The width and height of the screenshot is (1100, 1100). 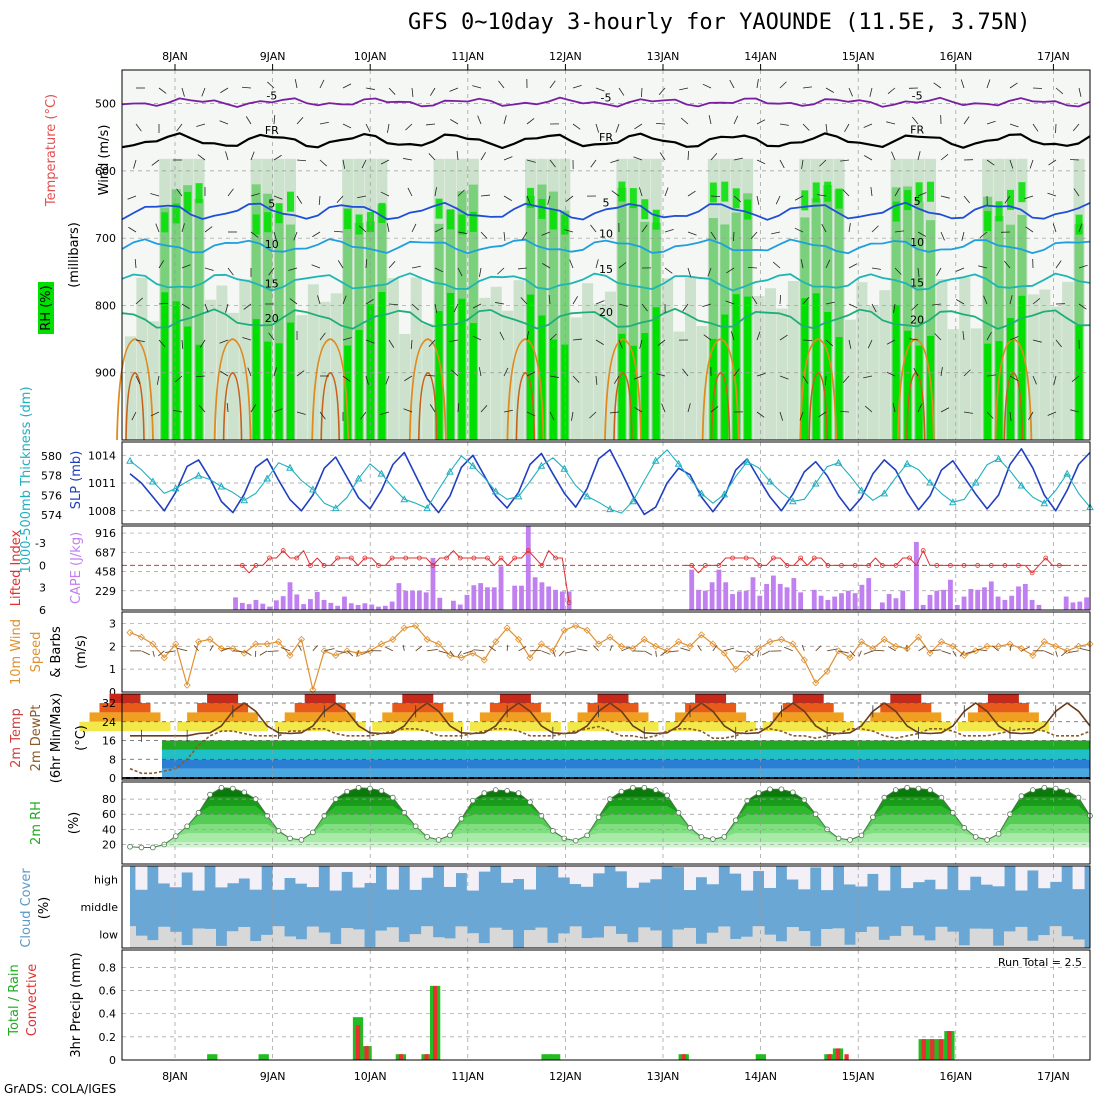 What do you see at coordinates (273, 1076) in the screenshot?
I see `date-label-bottom: 9JAN` at bounding box center [273, 1076].